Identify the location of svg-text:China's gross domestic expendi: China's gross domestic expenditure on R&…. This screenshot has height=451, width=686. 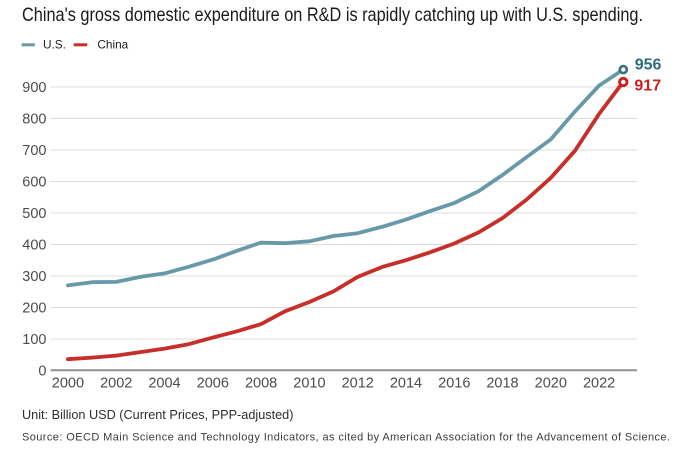
(332, 15).